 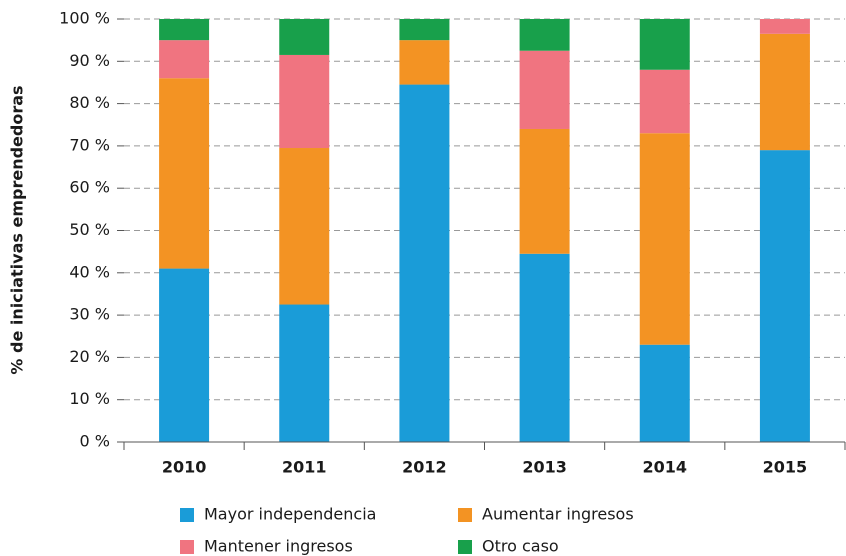 I want to click on x-tick-label: 2015, so click(x=785, y=467).